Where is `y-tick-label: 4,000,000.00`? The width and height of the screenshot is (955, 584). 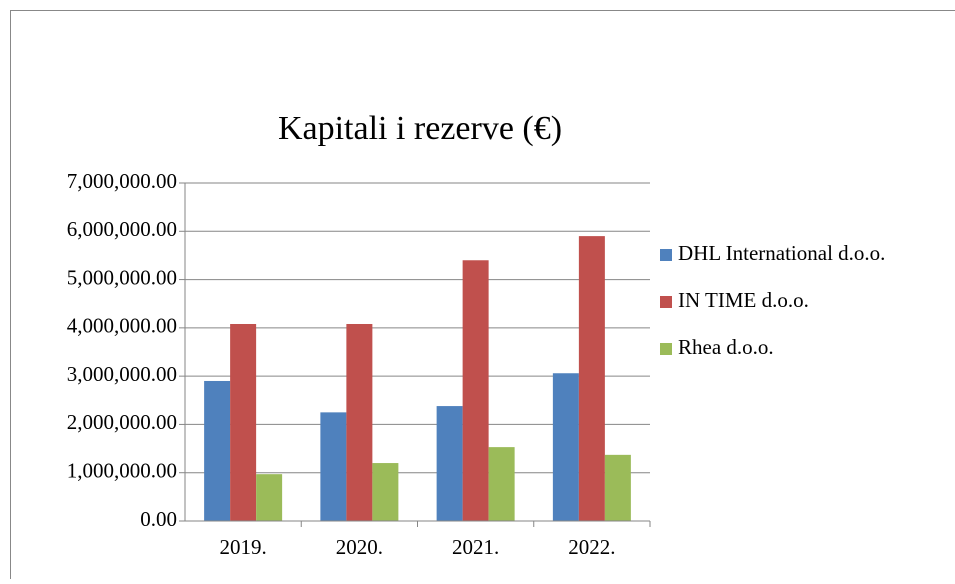
y-tick-label: 4,000,000.00 is located at coordinates (122, 326).